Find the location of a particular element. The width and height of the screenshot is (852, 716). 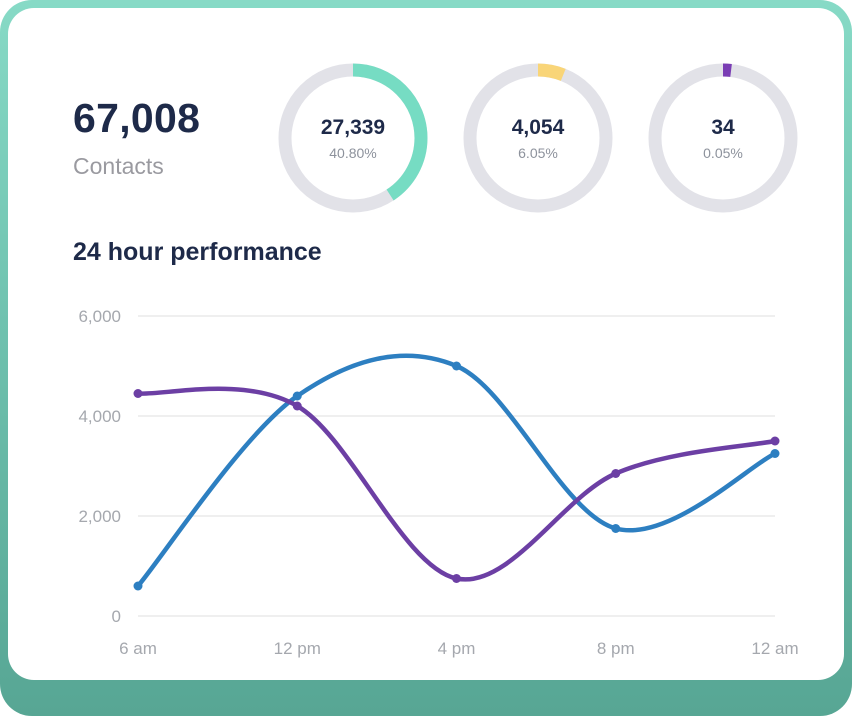

contacts-total: 67,008 is located at coordinates (137, 117).